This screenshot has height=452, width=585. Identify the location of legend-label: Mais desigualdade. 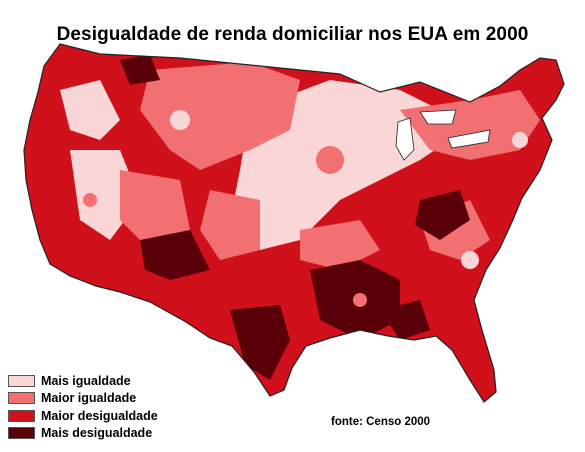
(97, 433).